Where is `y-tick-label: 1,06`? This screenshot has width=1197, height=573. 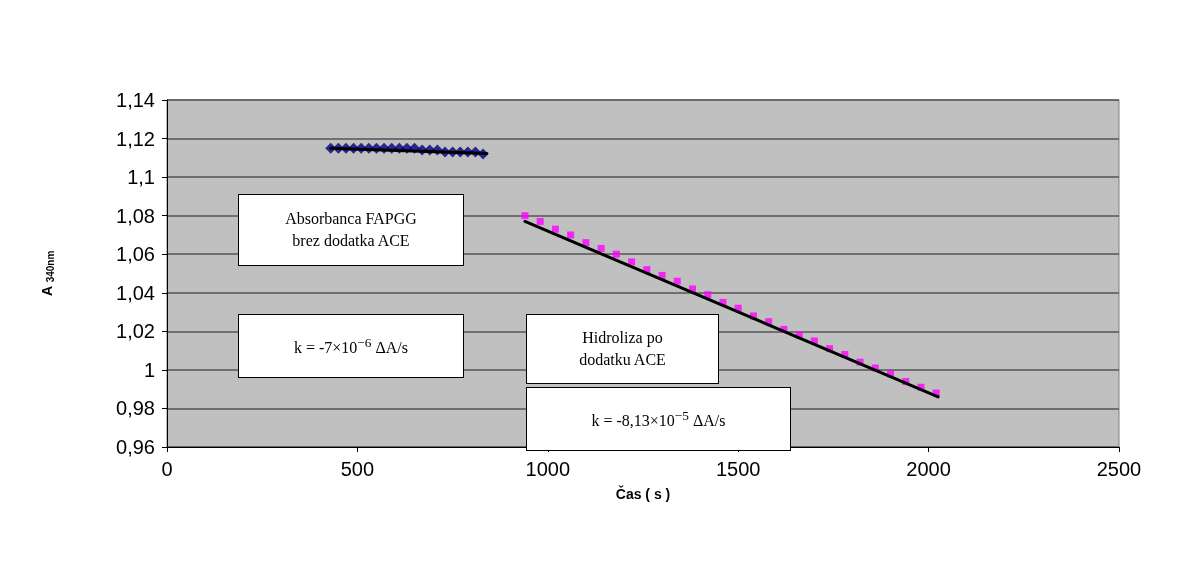
y-tick-label: 1,06 is located at coordinates (135, 254).